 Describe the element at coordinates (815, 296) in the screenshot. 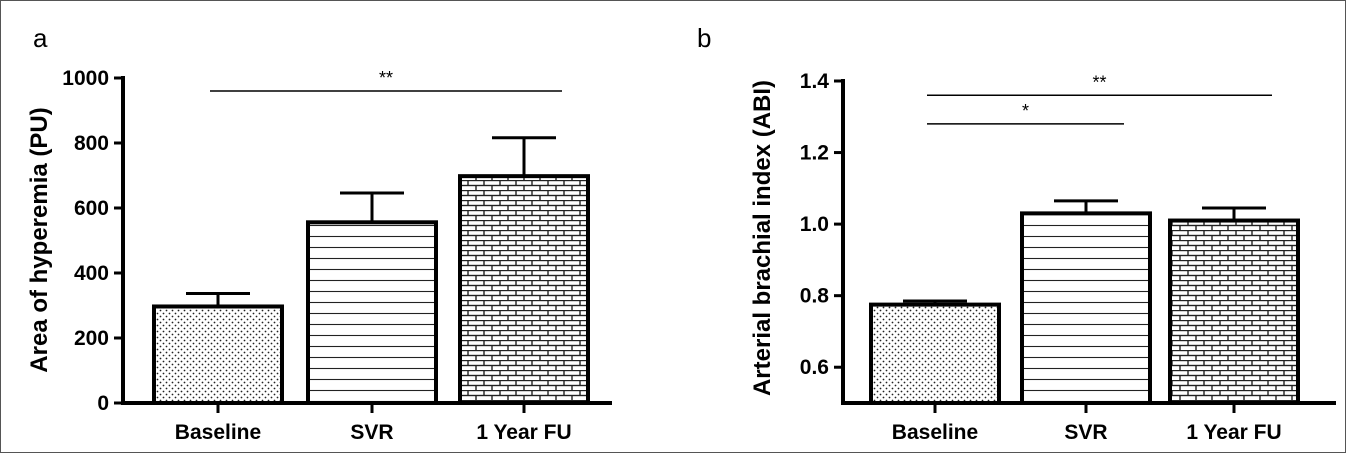

I see `panel-b-y-tick-label: 0.8` at that location.